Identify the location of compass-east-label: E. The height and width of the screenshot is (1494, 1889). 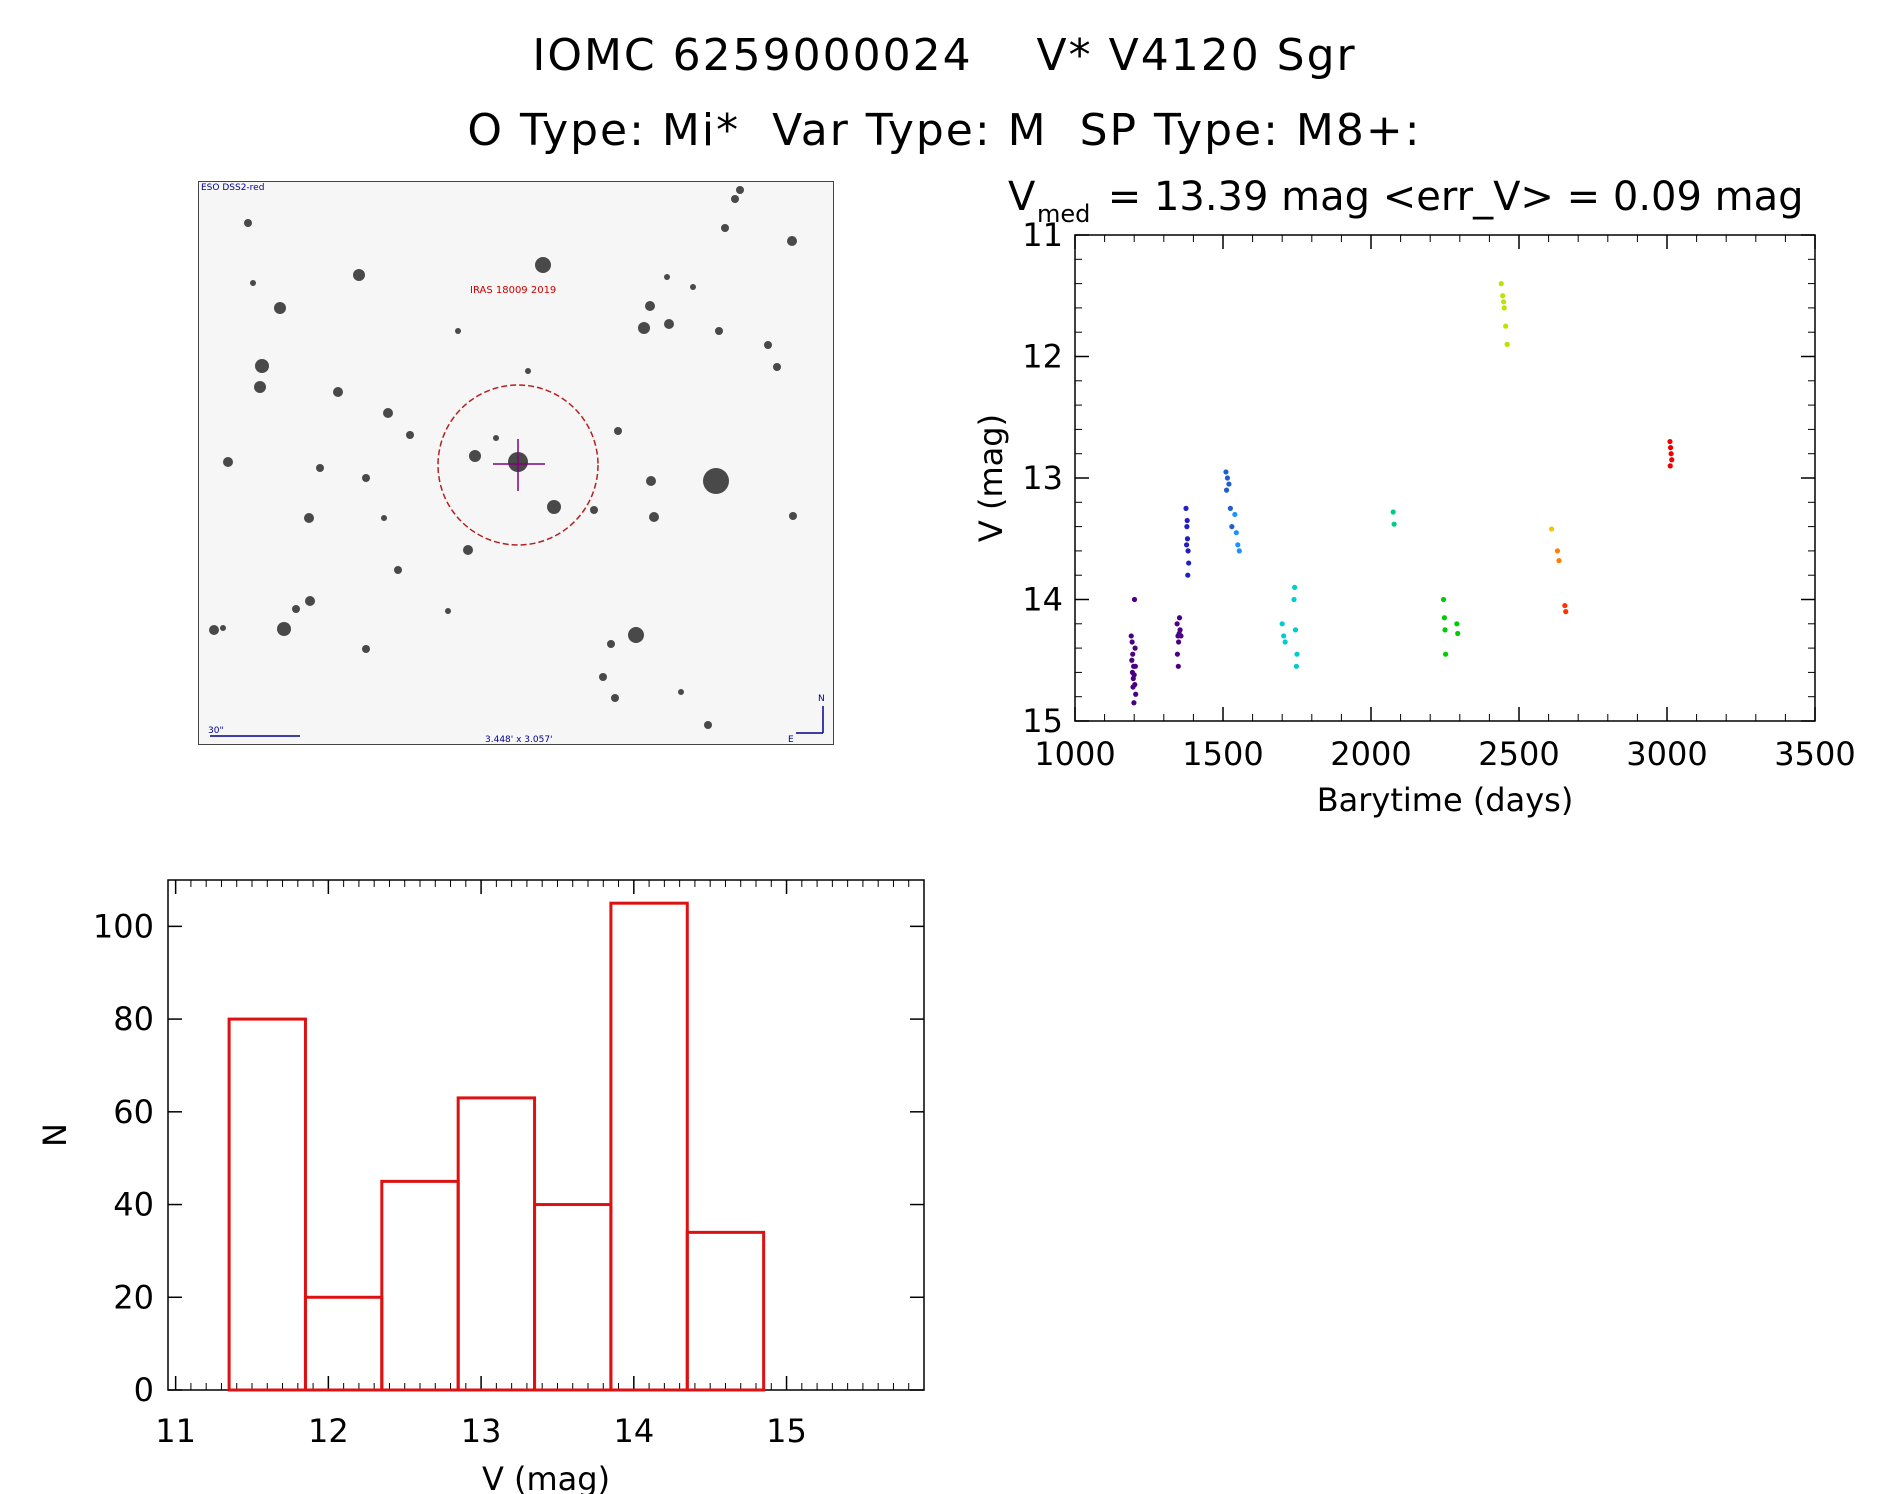
(791, 740).